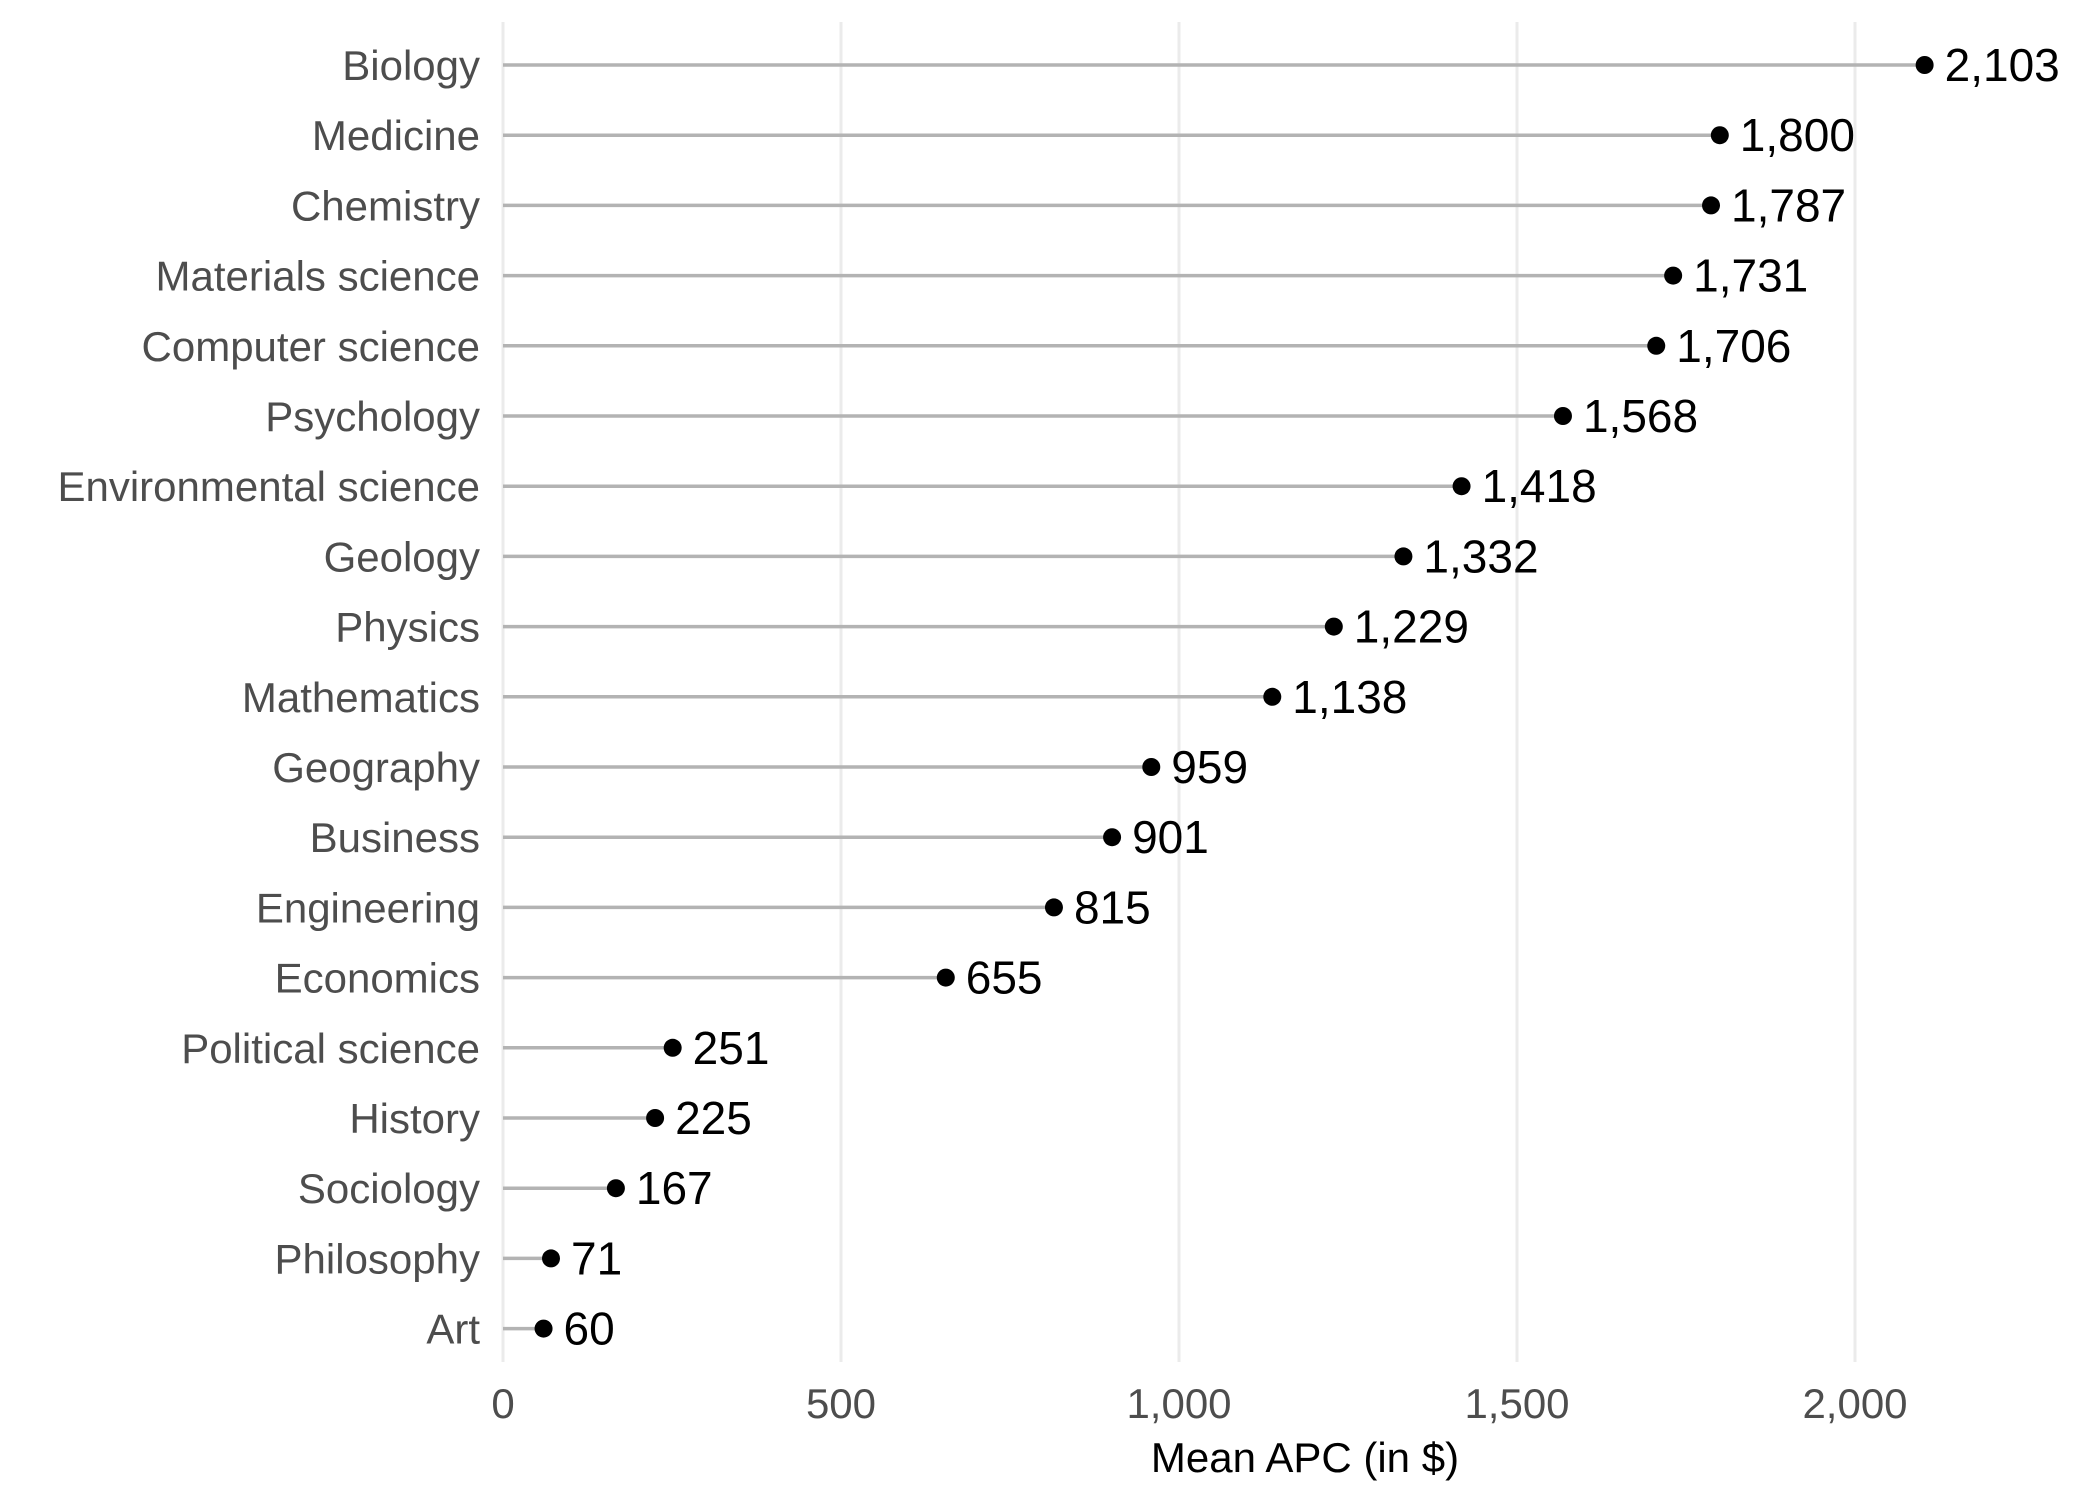 The width and height of the screenshot is (2100, 1500). Describe the element at coordinates (1411, 627) in the screenshot. I see `value-label: 1,229` at that location.